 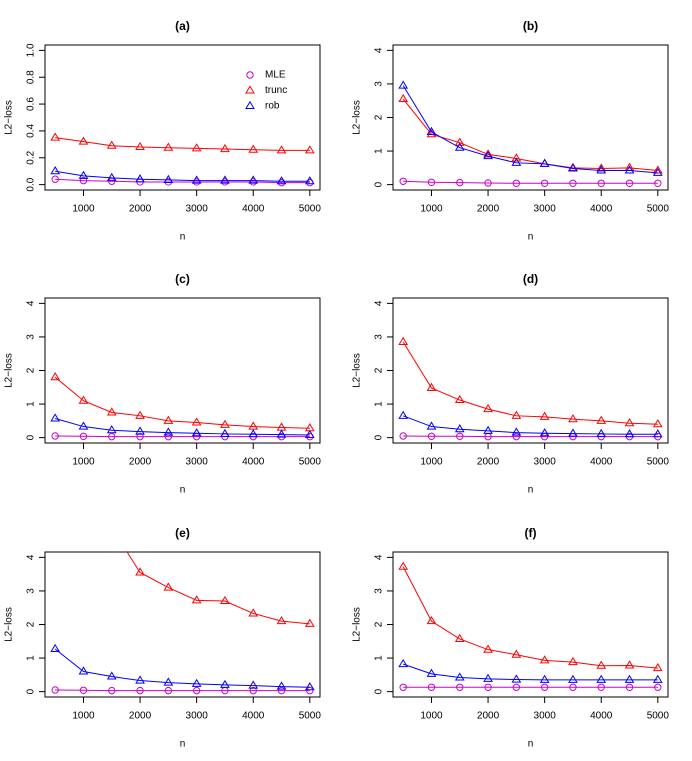 What do you see at coordinates (272, 106) in the screenshot?
I see `legend-label: rob` at bounding box center [272, 106].